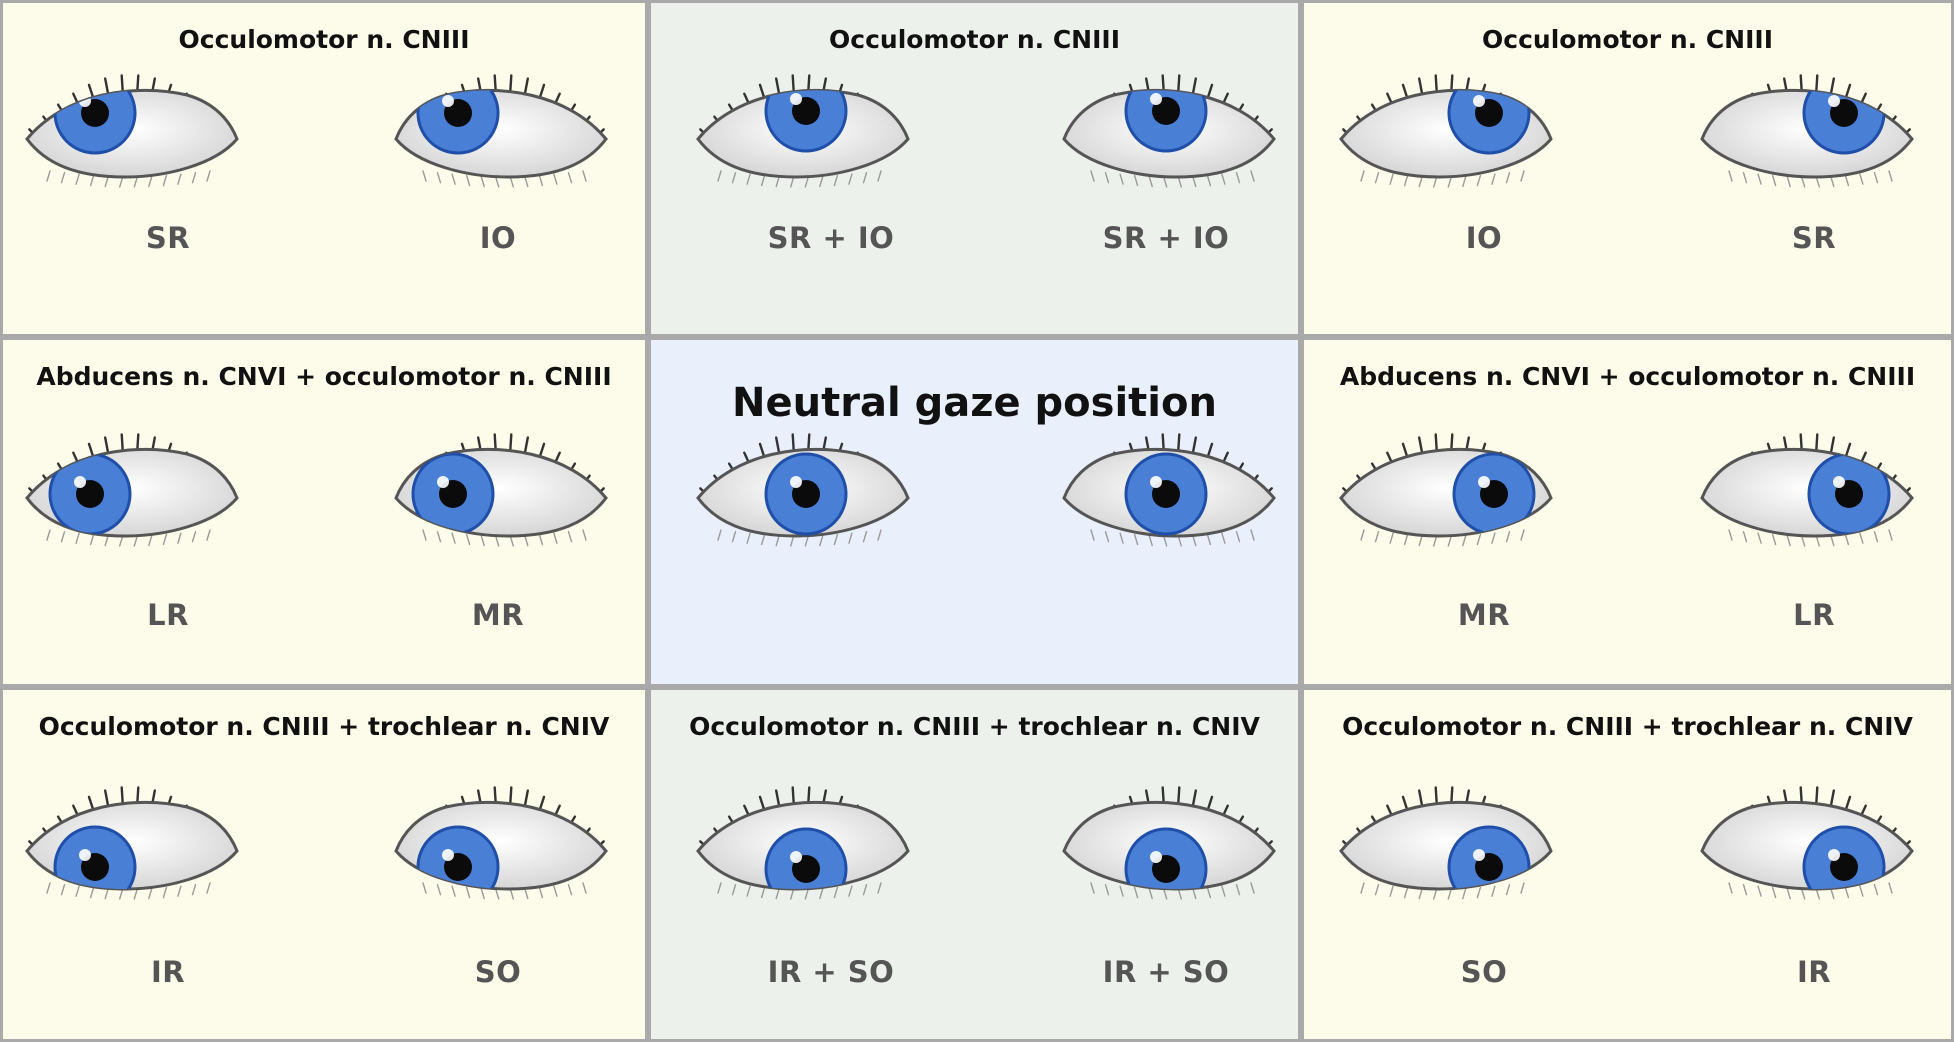 The height and width of the screenshot is (1042, 1954). What do you see at coordinates (168, 238) in the screenshot?
I see `left-muscle-label: SR` at bounding box center [168, 238].